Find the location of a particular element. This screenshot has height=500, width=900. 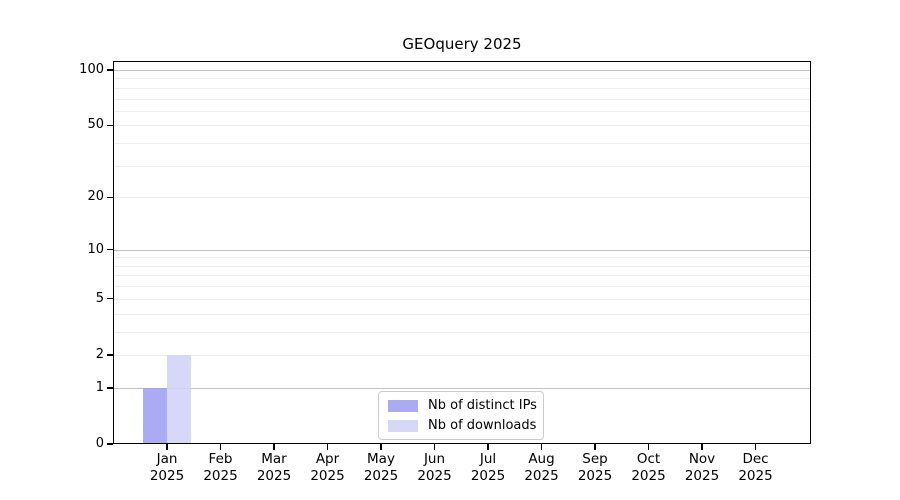

x-tick-label: Jun 2025 is located at coordinates (434, 467).